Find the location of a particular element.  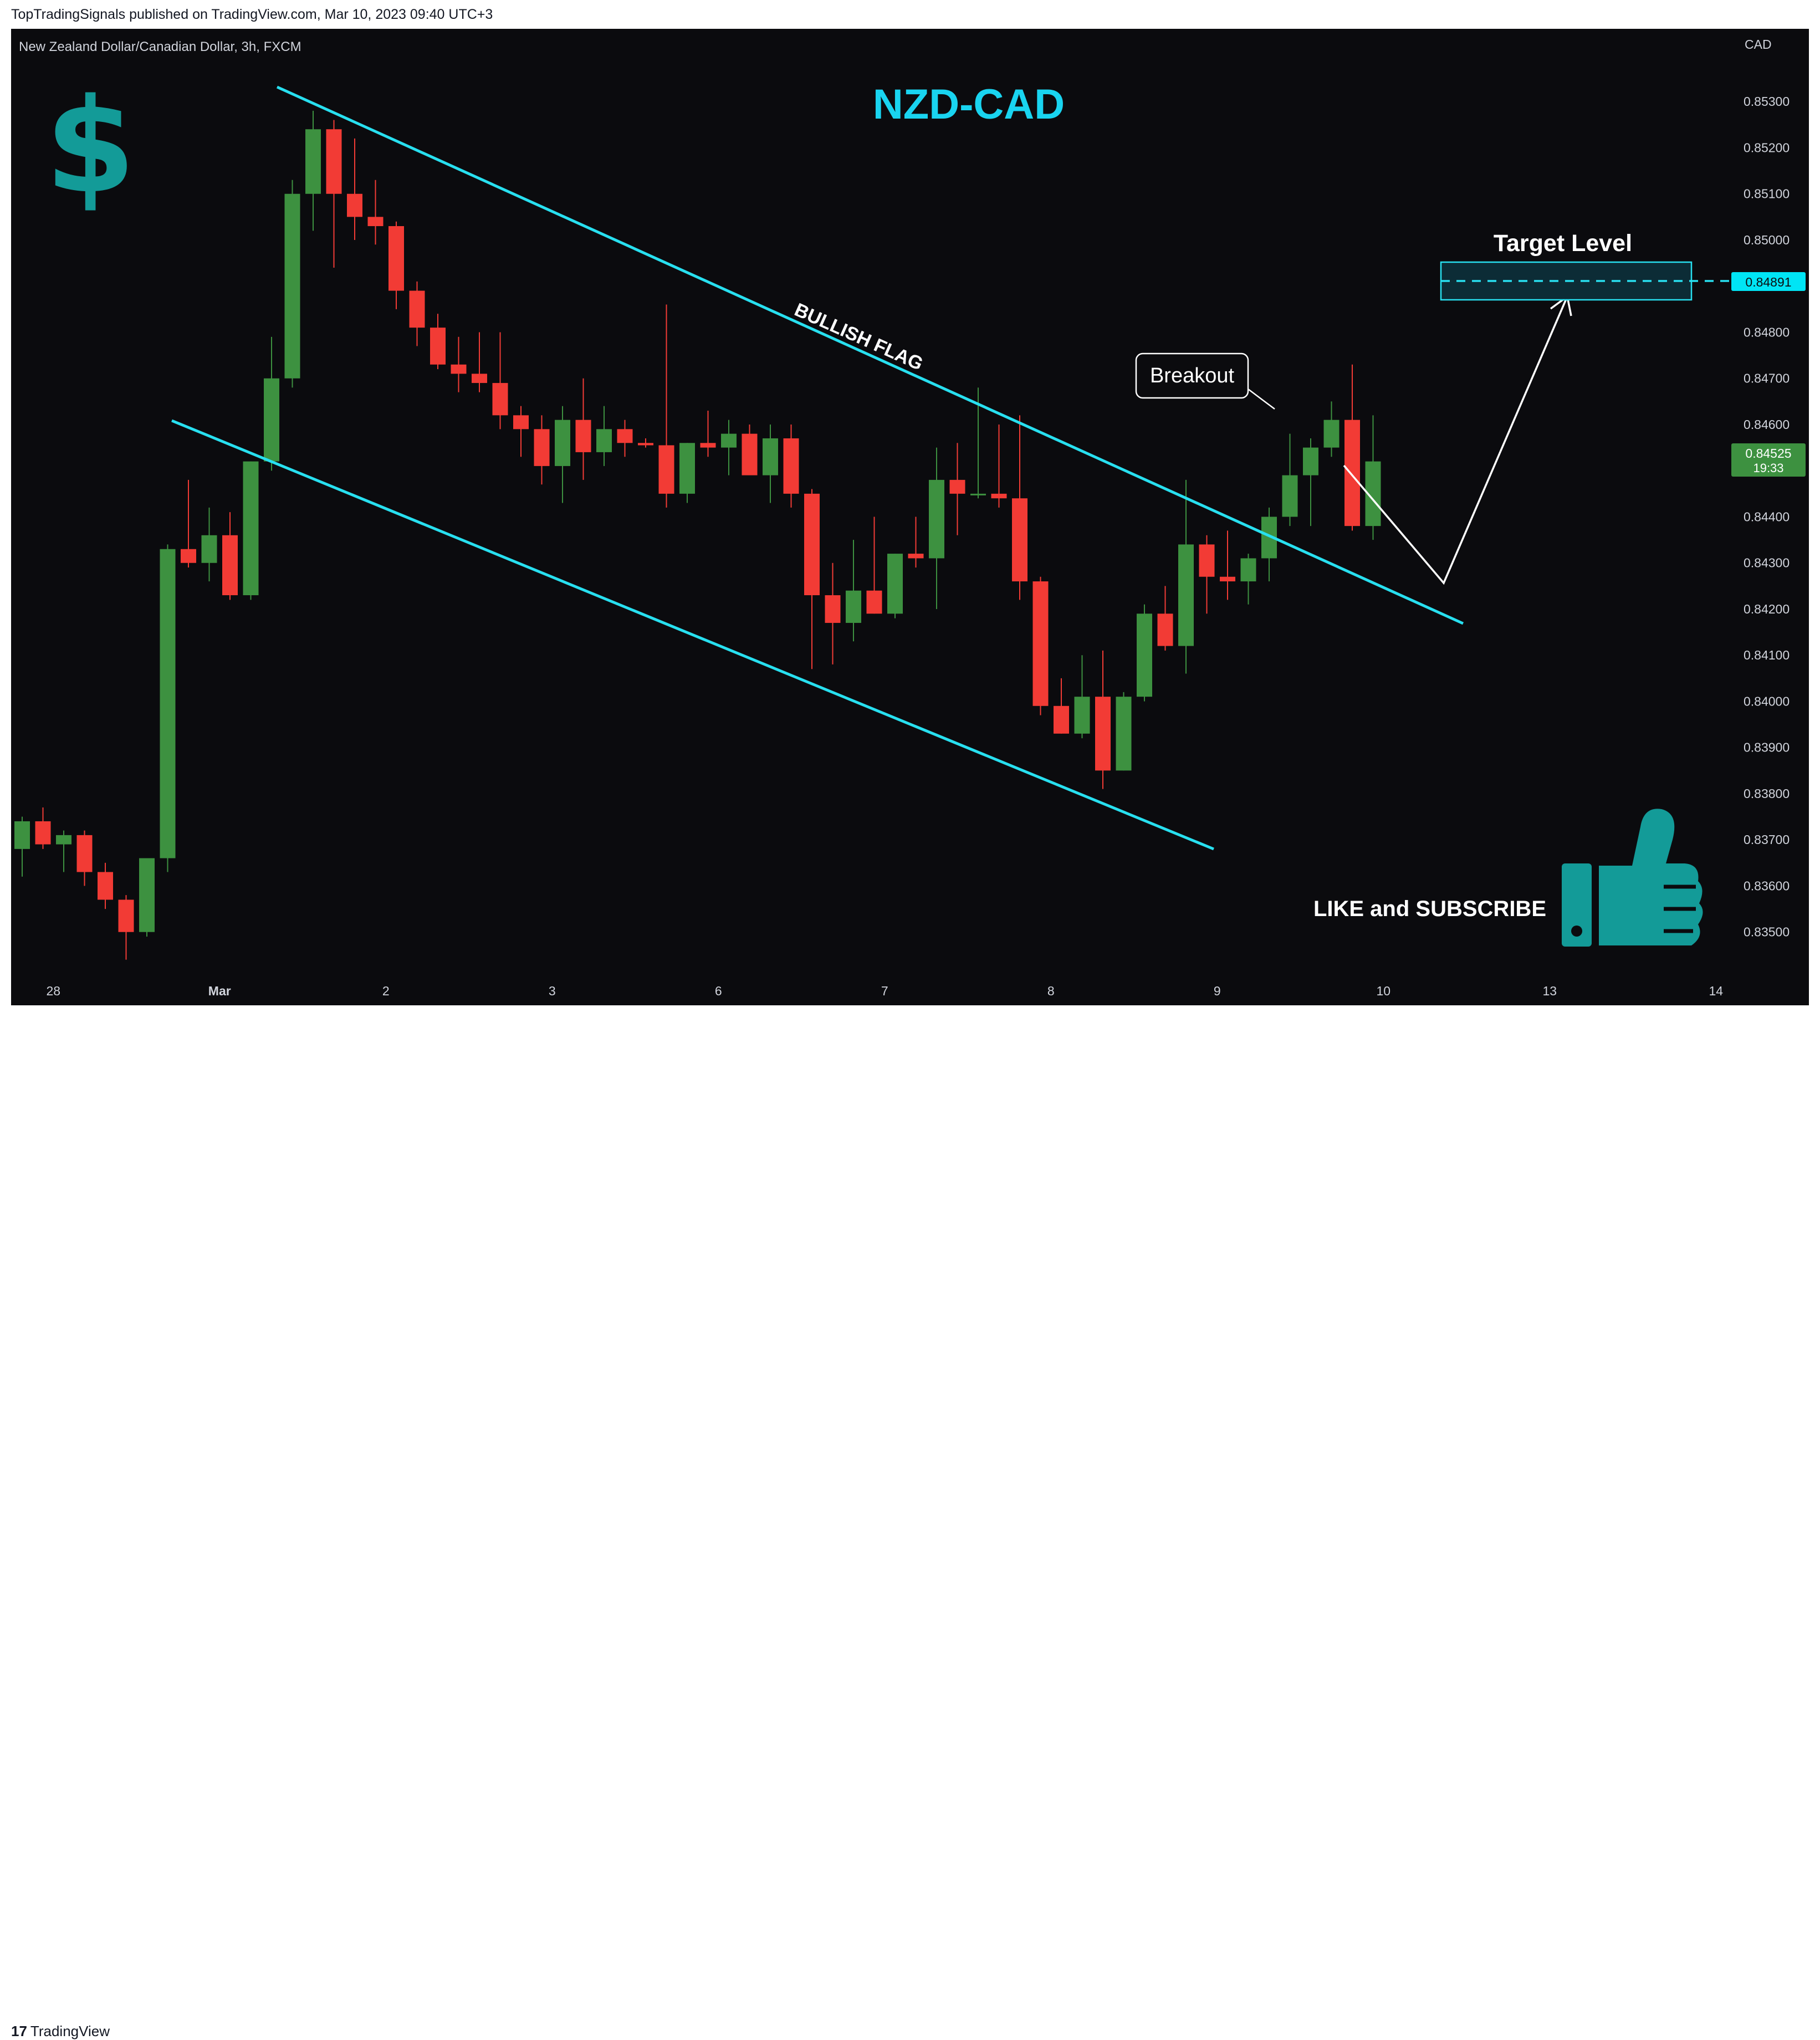

current-price-label: 0.84525 is located at coordinates (1768, 453).